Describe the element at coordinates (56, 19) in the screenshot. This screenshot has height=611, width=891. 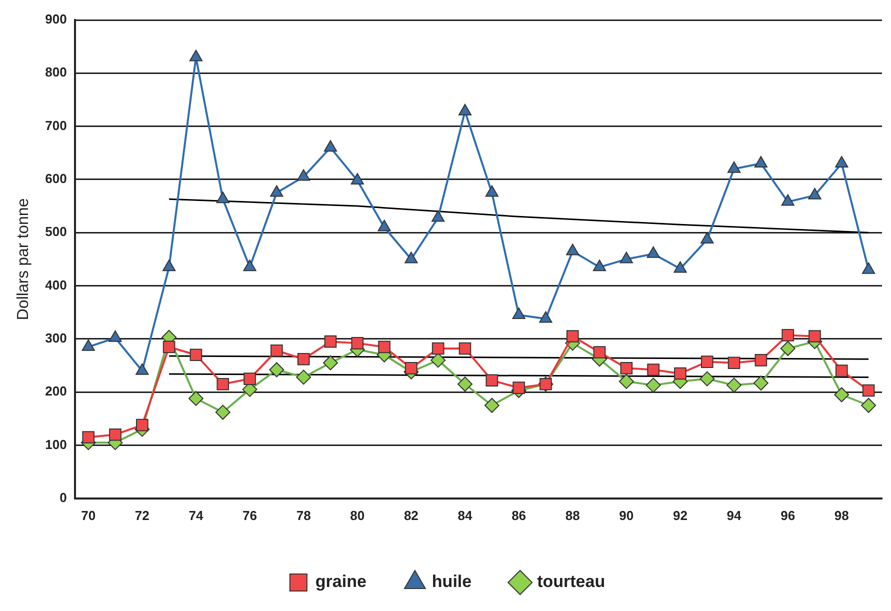
I see `y-tick-label: 900` at that location.